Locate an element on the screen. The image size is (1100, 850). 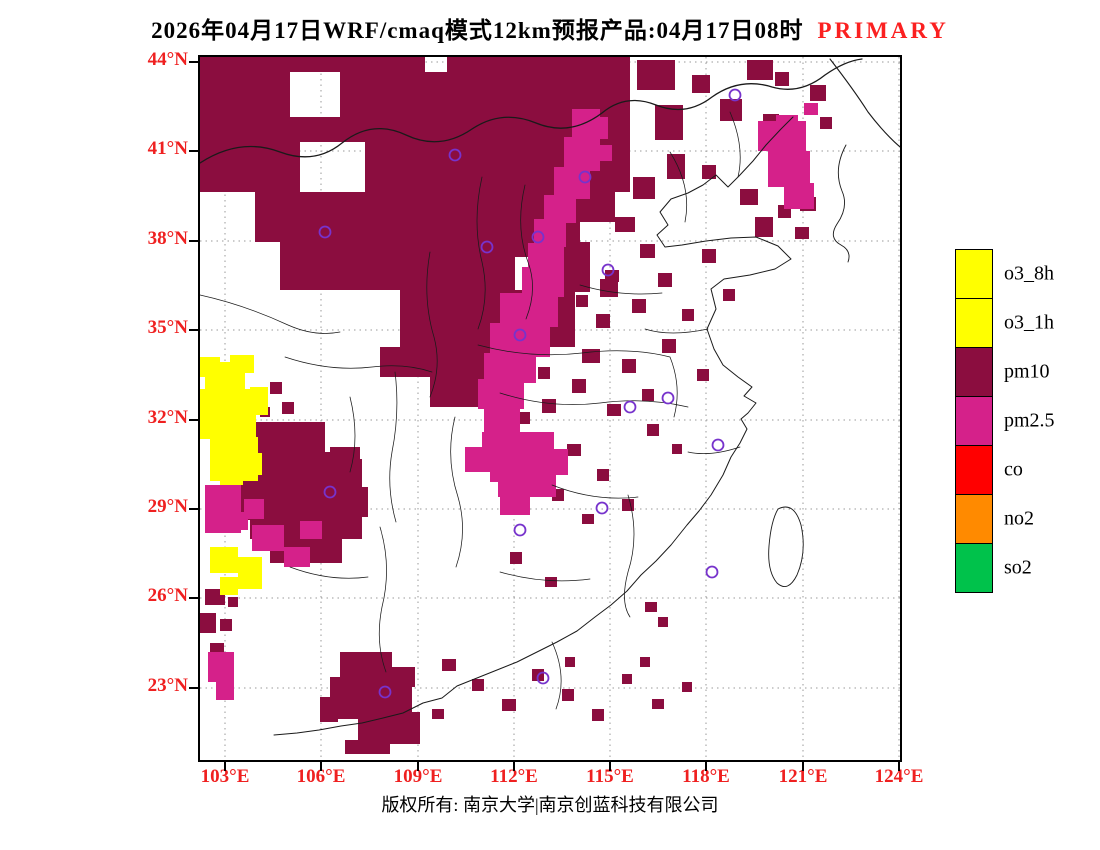
legend-label: no2 is located at coordinates (1019, 518).